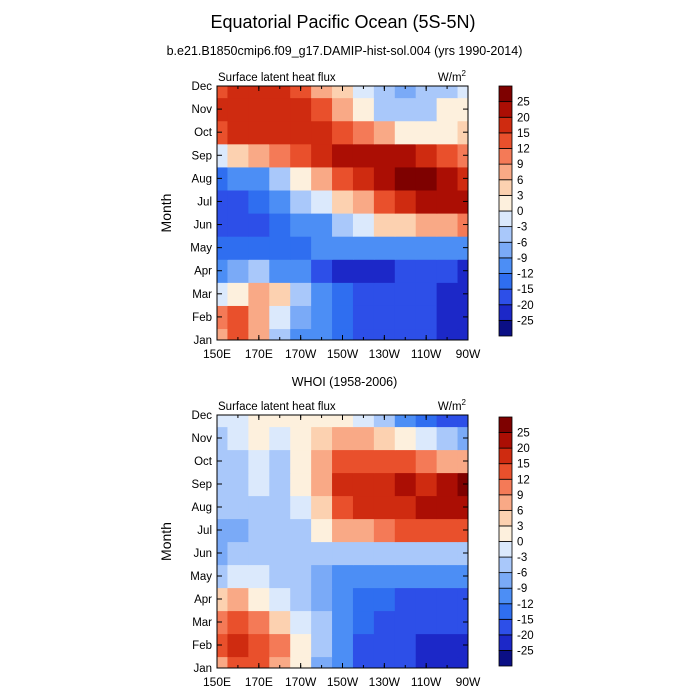  I want to click on variable-label: Surface latent heat flux, so click(277, 407).